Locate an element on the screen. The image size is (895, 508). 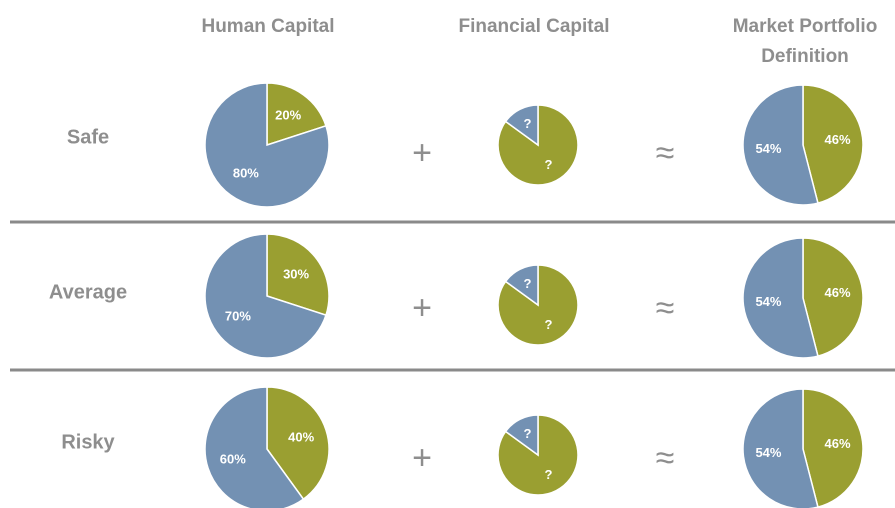
header-line: Definition is located at coordinates (805, 56).